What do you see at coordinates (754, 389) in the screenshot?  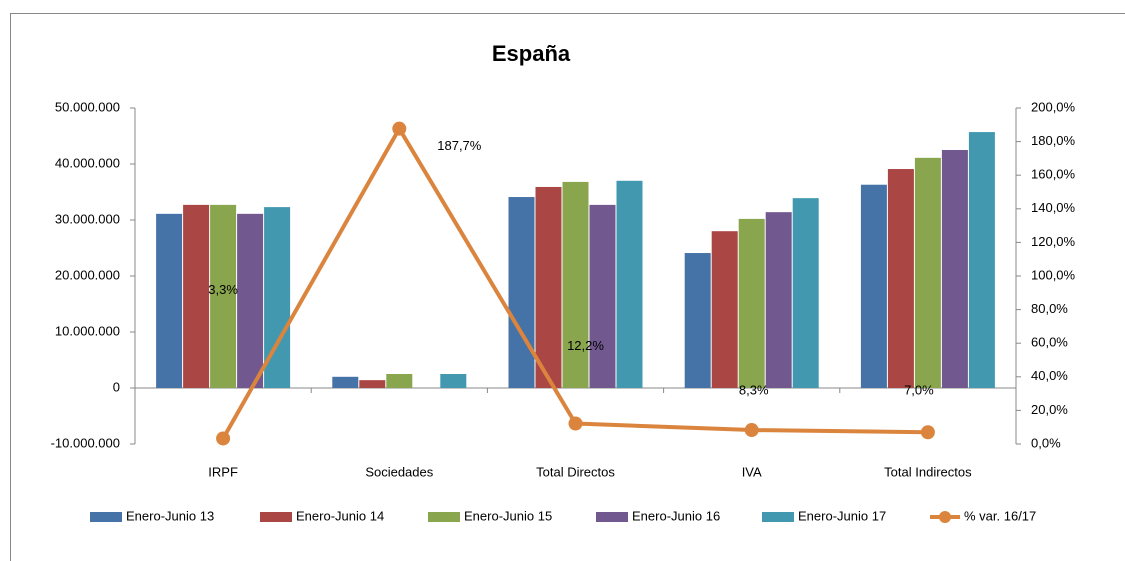 I see `data-label: 8,3%` at bounding box center [754, 389].